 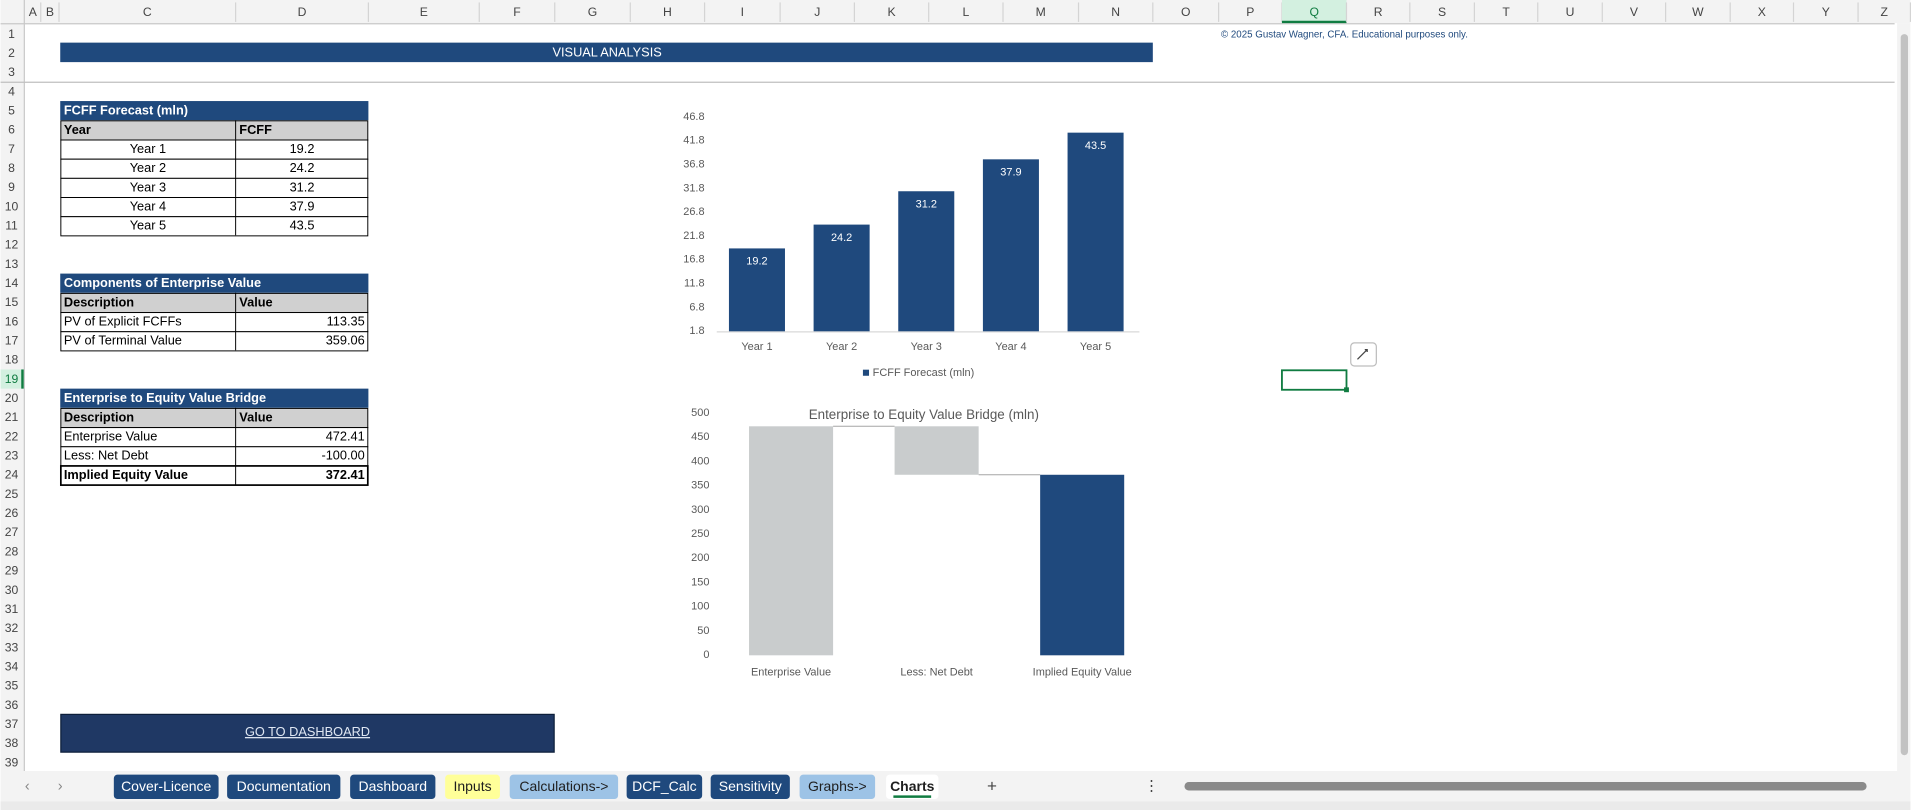 I want to click on row-header: 13, so click(x=12, y=264).